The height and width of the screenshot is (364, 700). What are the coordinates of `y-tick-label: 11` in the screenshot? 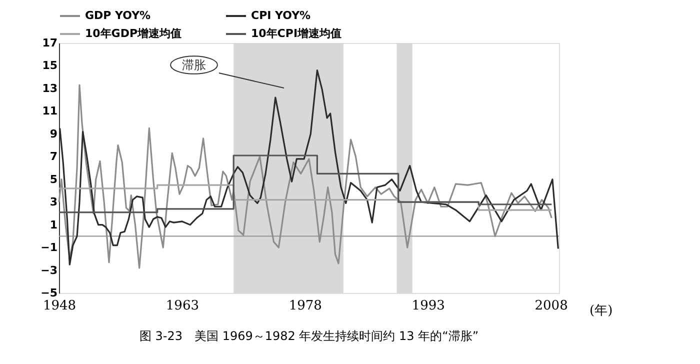 It's located at (50, 111).